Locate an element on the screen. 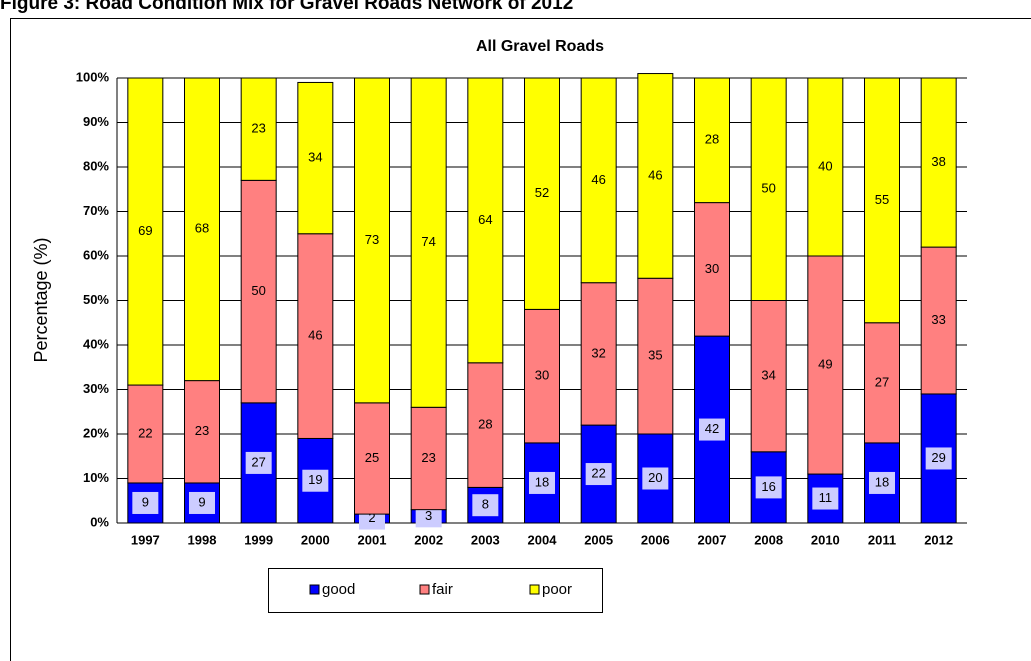 The image size is (1031, 661). value-label: 11 is located at coordinates (826, 497).